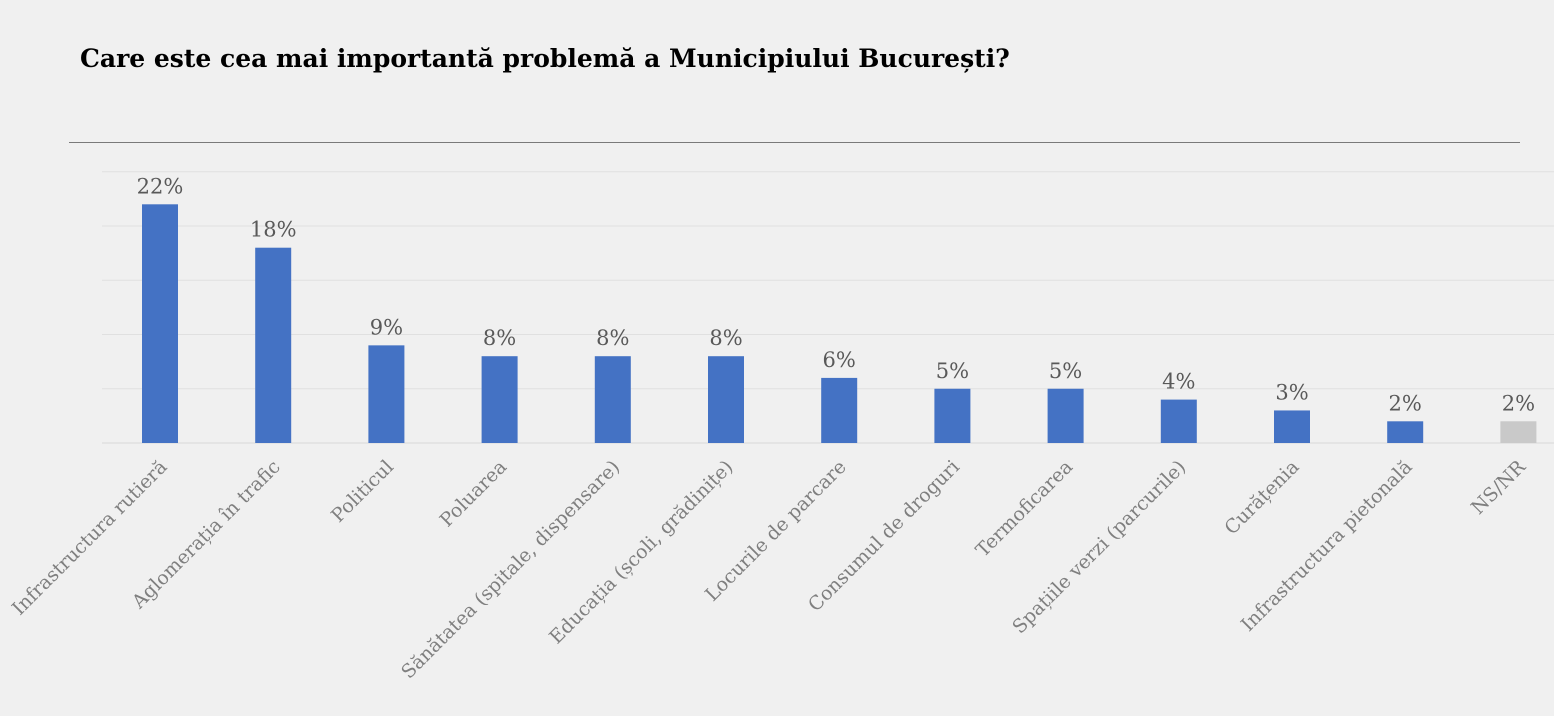 The image size is (1554, 716). What do you see at coordinates (839, 360) in the screenshot?
I see `data-label: 6%` at bounding box center [839, 360].